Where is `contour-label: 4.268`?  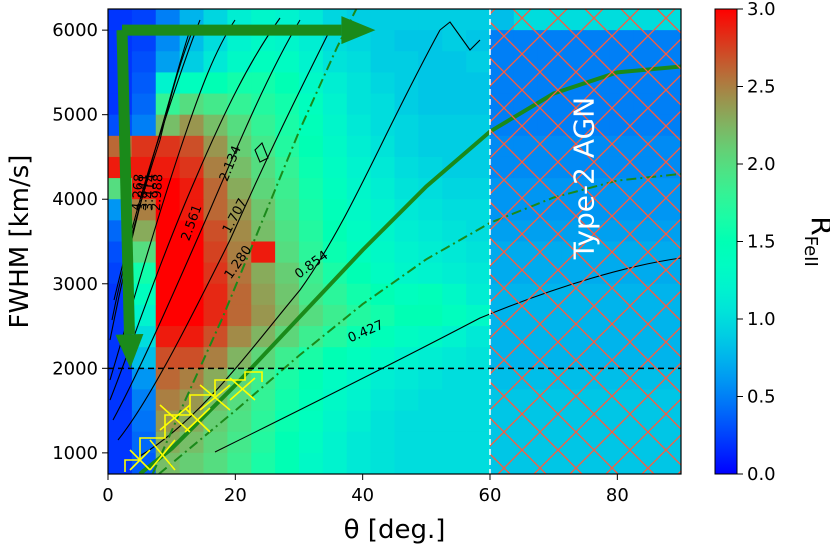
contour-label: 4.268 is located at coordinates (139, 192).